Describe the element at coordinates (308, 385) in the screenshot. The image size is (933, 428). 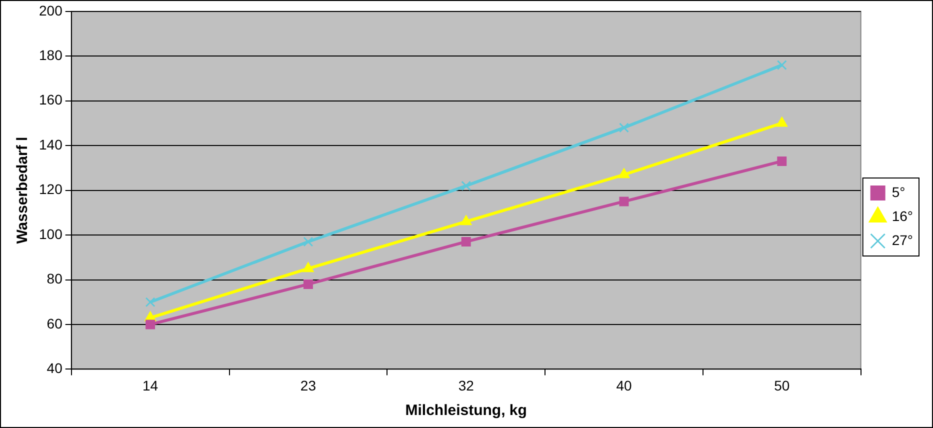
I see `x-tick-label: 23` at that location.